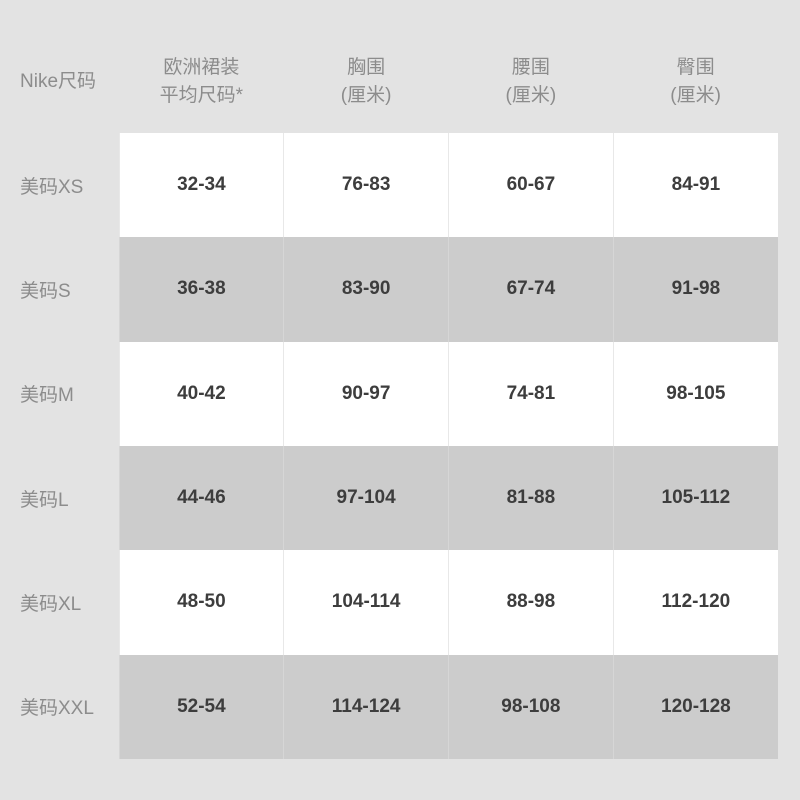 The height and width of the screenshot is (800, 800). I want to click on row-label-xxl: 美码XXL, so click(59, 706).